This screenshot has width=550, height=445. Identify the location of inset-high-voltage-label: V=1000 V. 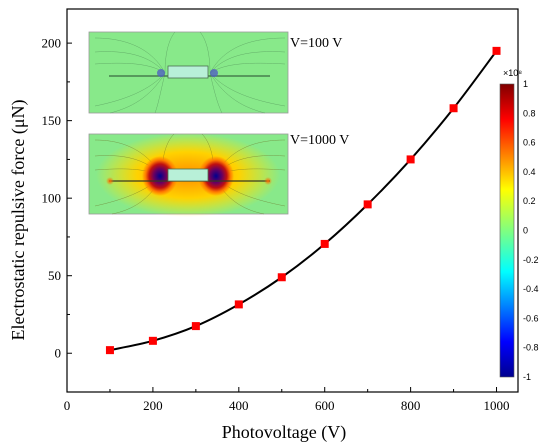
(319, 140).